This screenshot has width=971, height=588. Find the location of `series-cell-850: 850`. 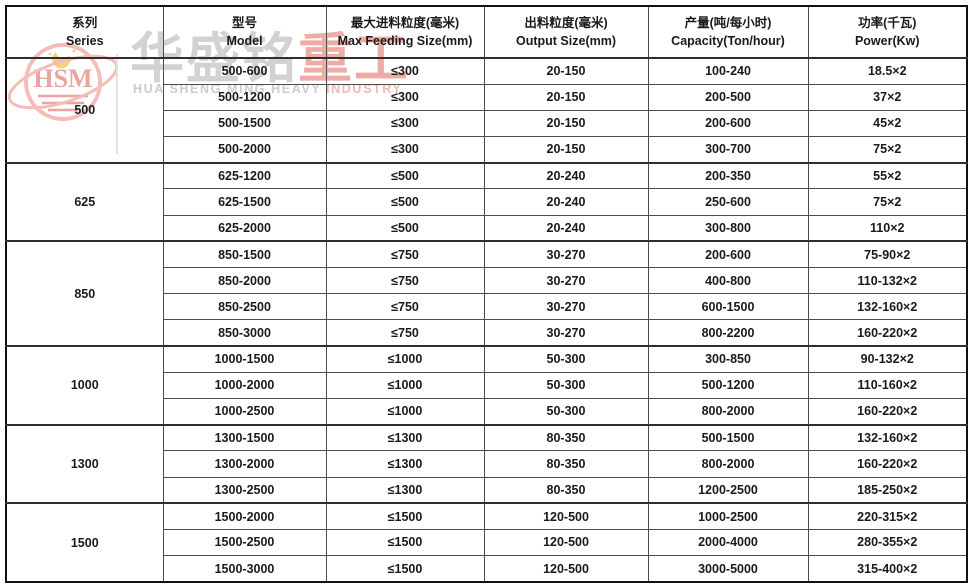

series-cell-850: 850 is located at coordinates (84, 293).